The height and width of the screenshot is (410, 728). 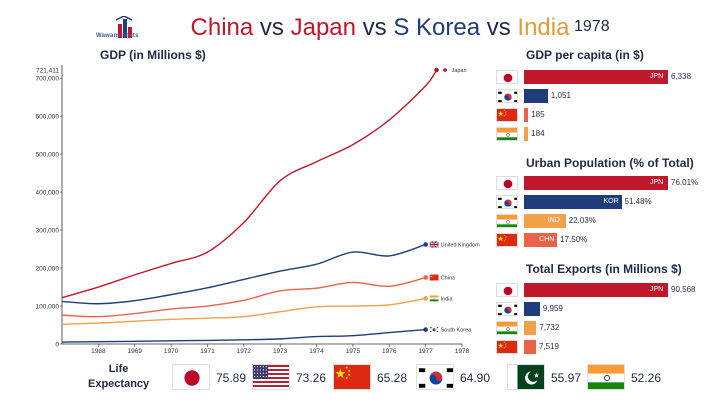 What do you see at coordinates (538, 114) in the screenshot?
I see `bar-value-label: 185` at bounding box center [538, 114].